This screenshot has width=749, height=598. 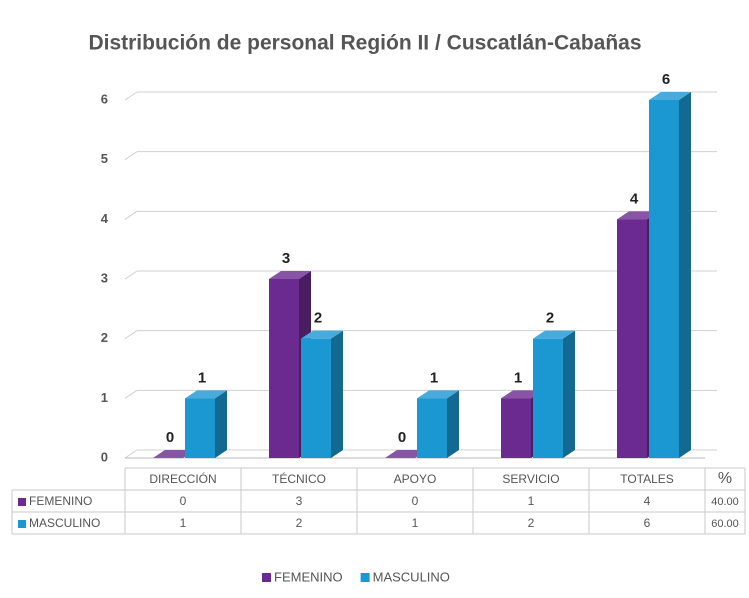 What do you see at coordinates (634, 198) in the screenshot?
I see `data-label: 4` at bounding box center [634, 198].